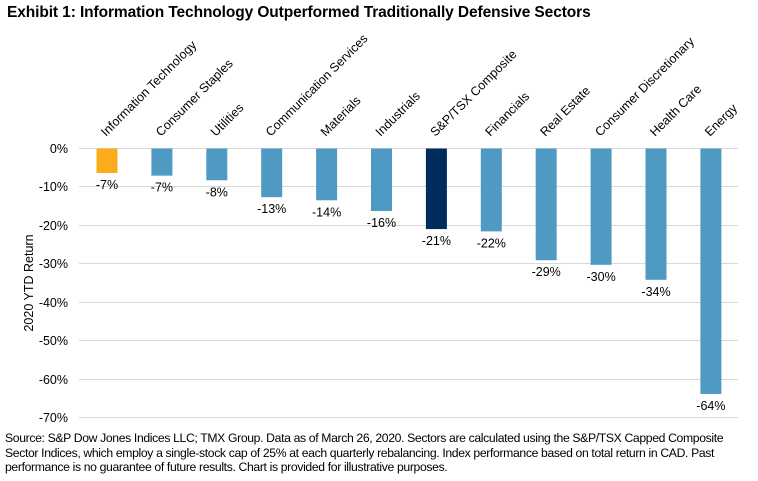  Describe the element at coordinates (721, 120) in the screenshot. I see `category-label: Energy` at that location.